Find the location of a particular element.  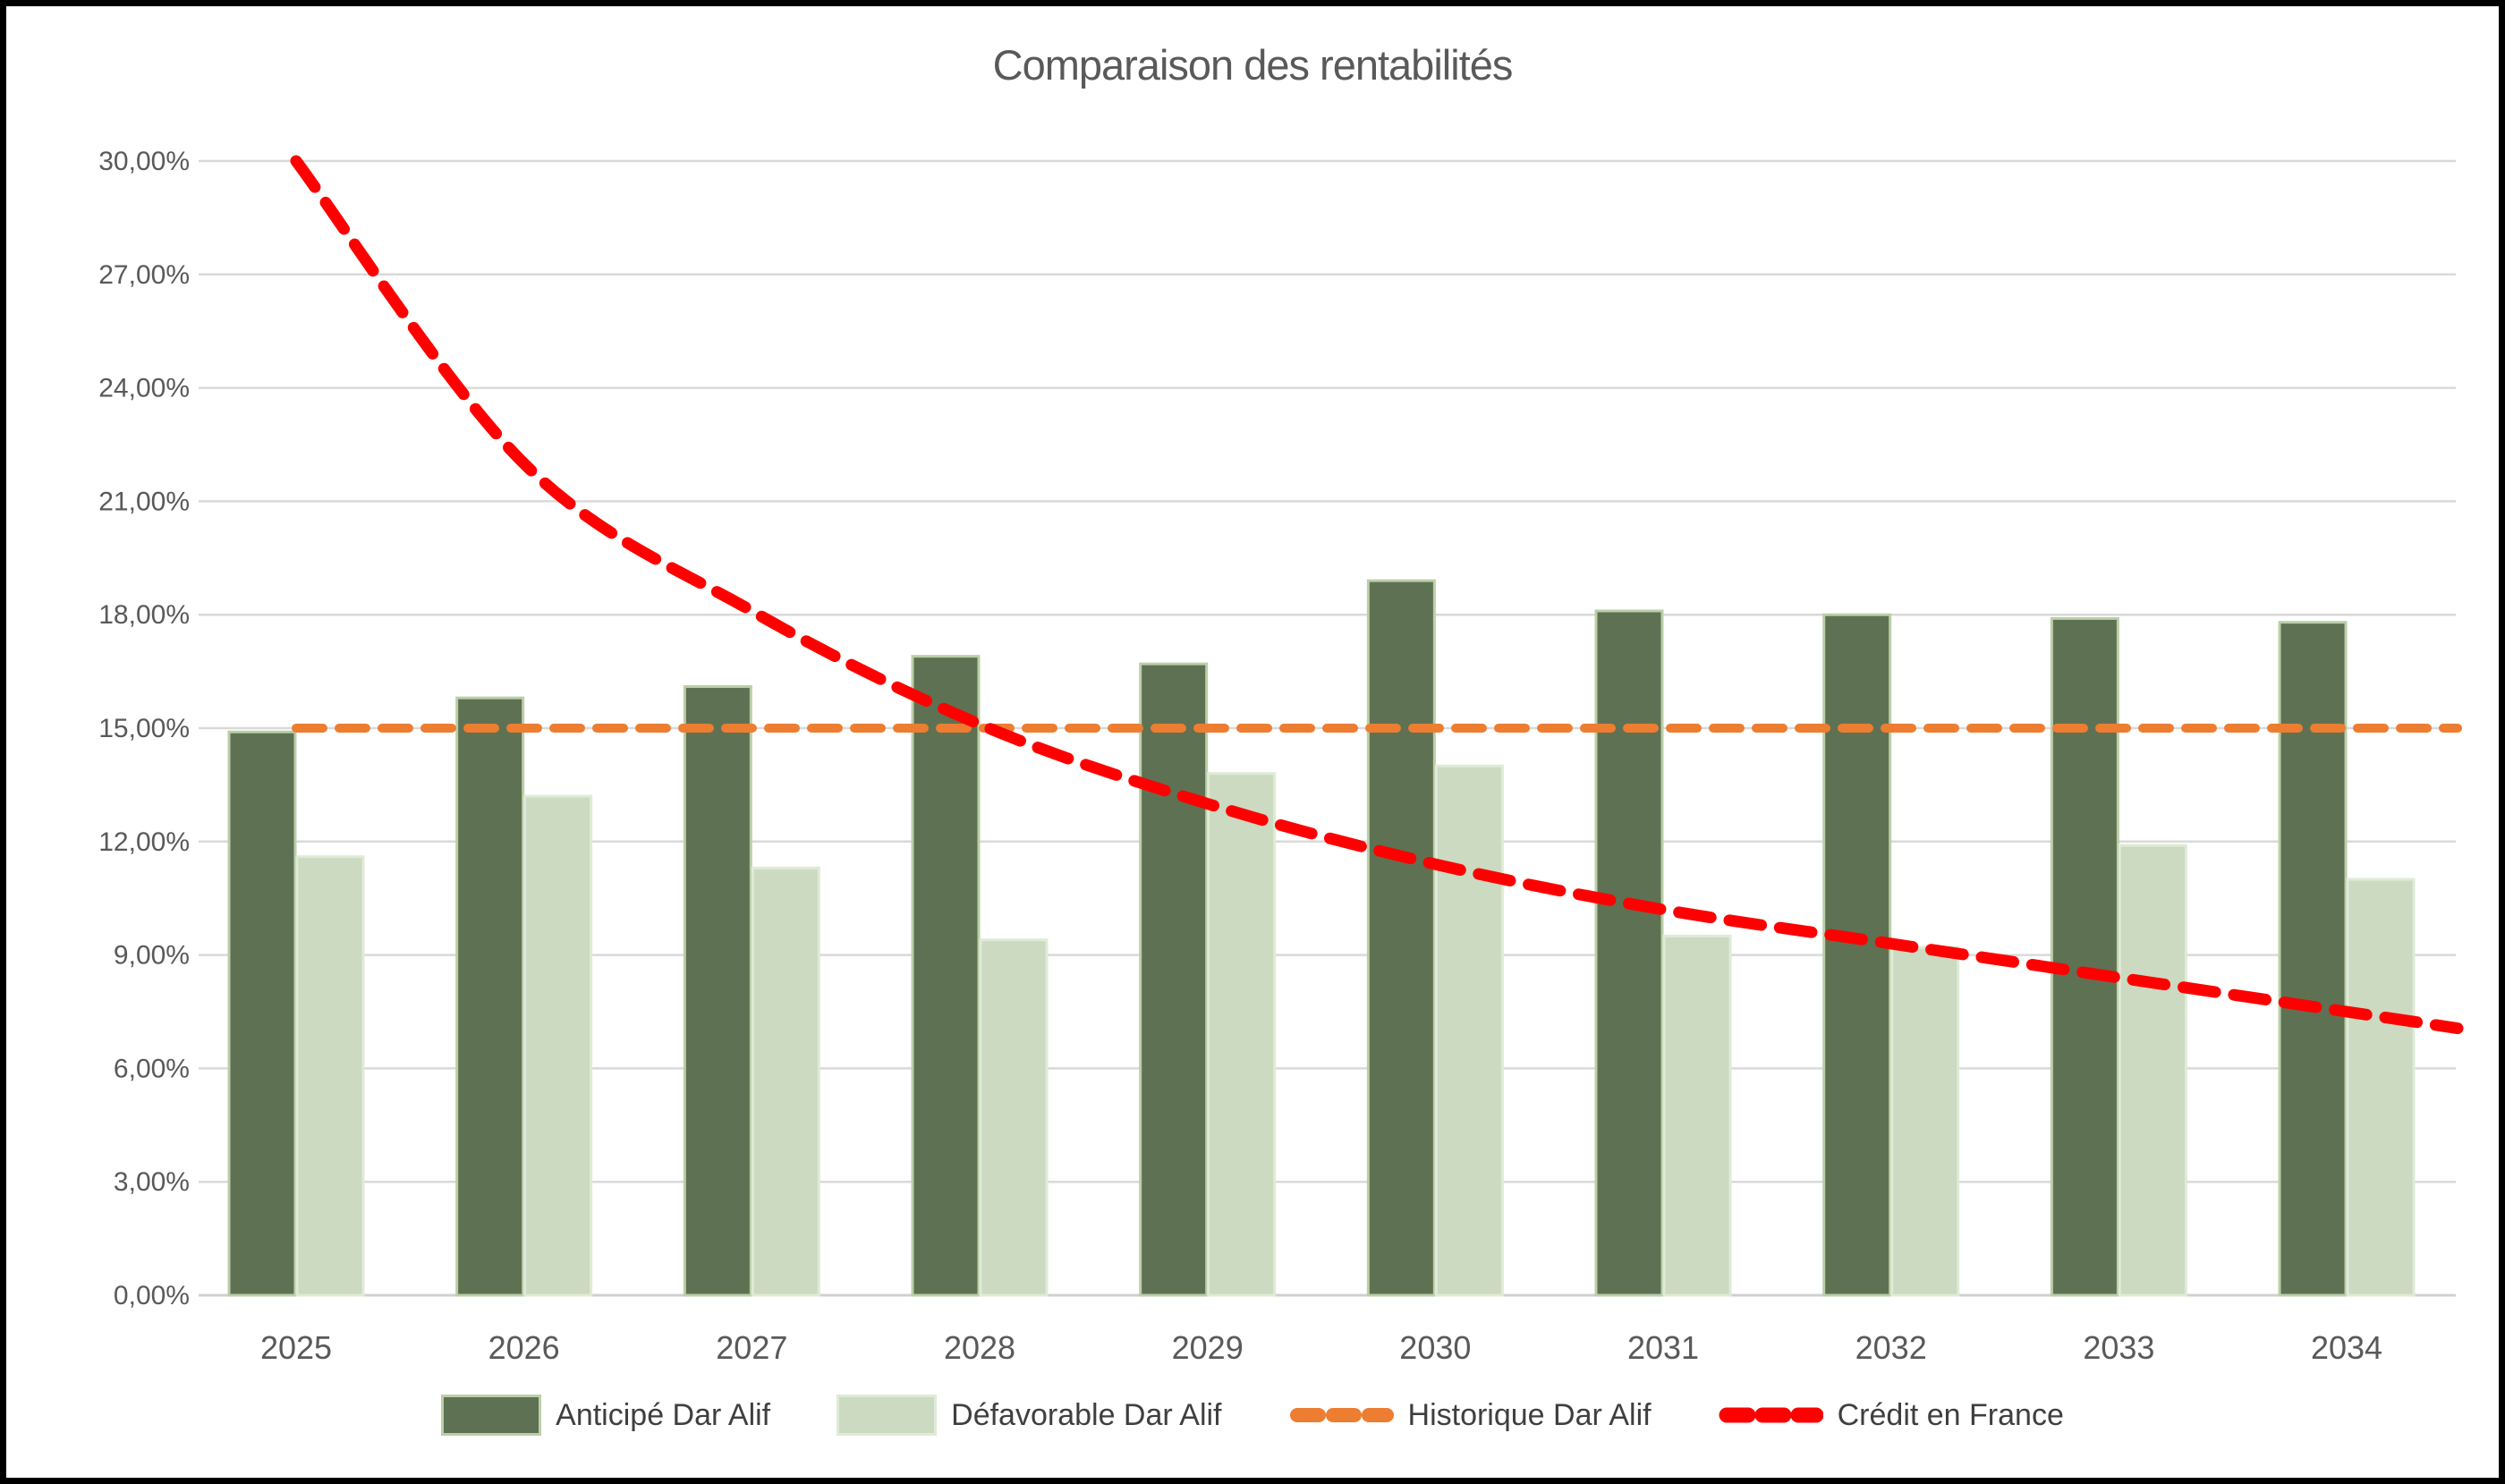

bar-defavorable-2025 is located at coordinates (330, 1076).